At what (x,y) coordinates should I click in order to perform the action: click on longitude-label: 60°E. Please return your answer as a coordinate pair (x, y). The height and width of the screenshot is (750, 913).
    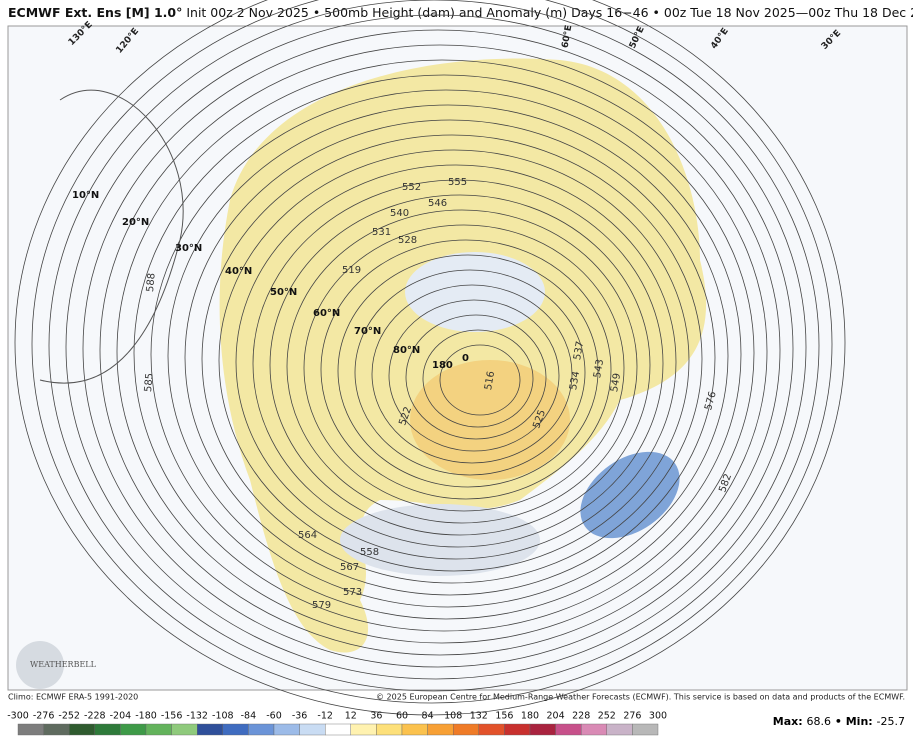
    Looking at the image, I should click on (568, 36).